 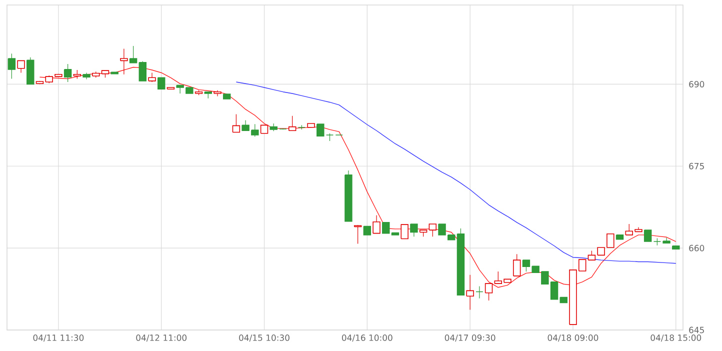 I want to click on x-tick-label: 04/18 15:00, so click(x=676, y=338).